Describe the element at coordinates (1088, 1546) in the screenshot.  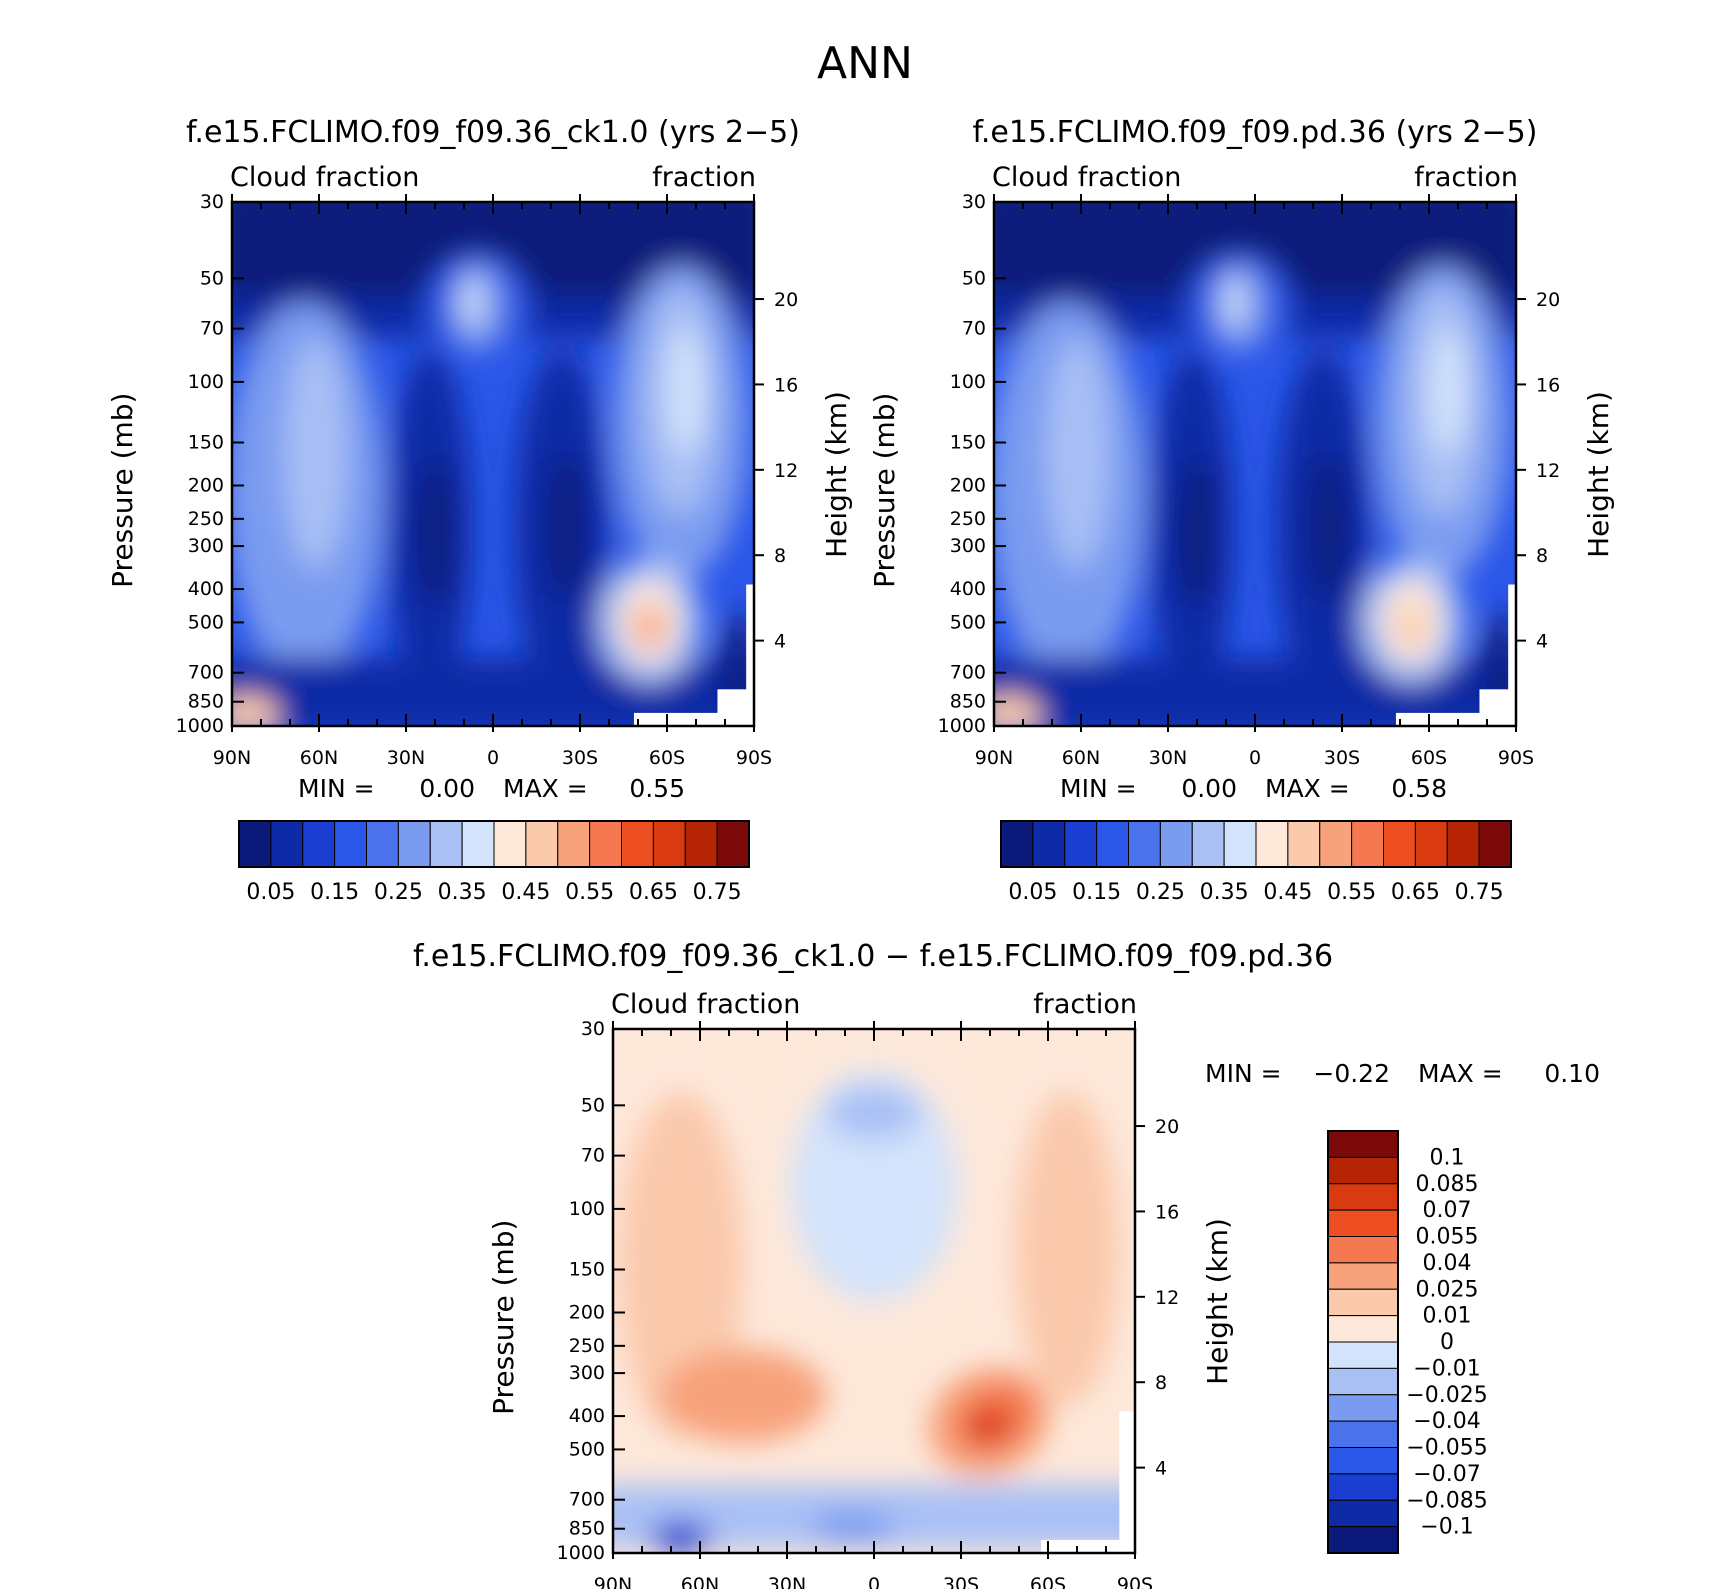
I see `field-topo-mask` at that location.